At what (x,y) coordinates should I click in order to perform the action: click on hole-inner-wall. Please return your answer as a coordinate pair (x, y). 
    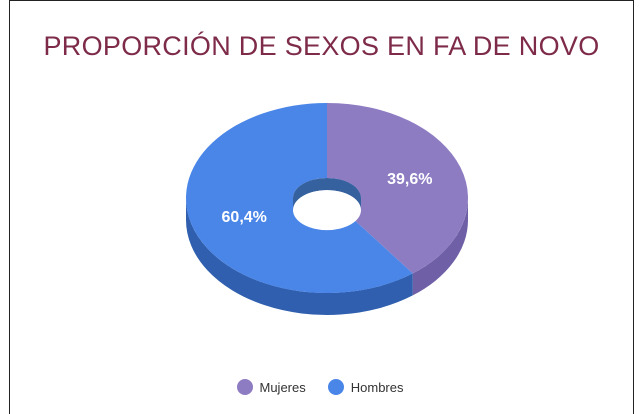
    Looking at the image, I should click on (327, 194).